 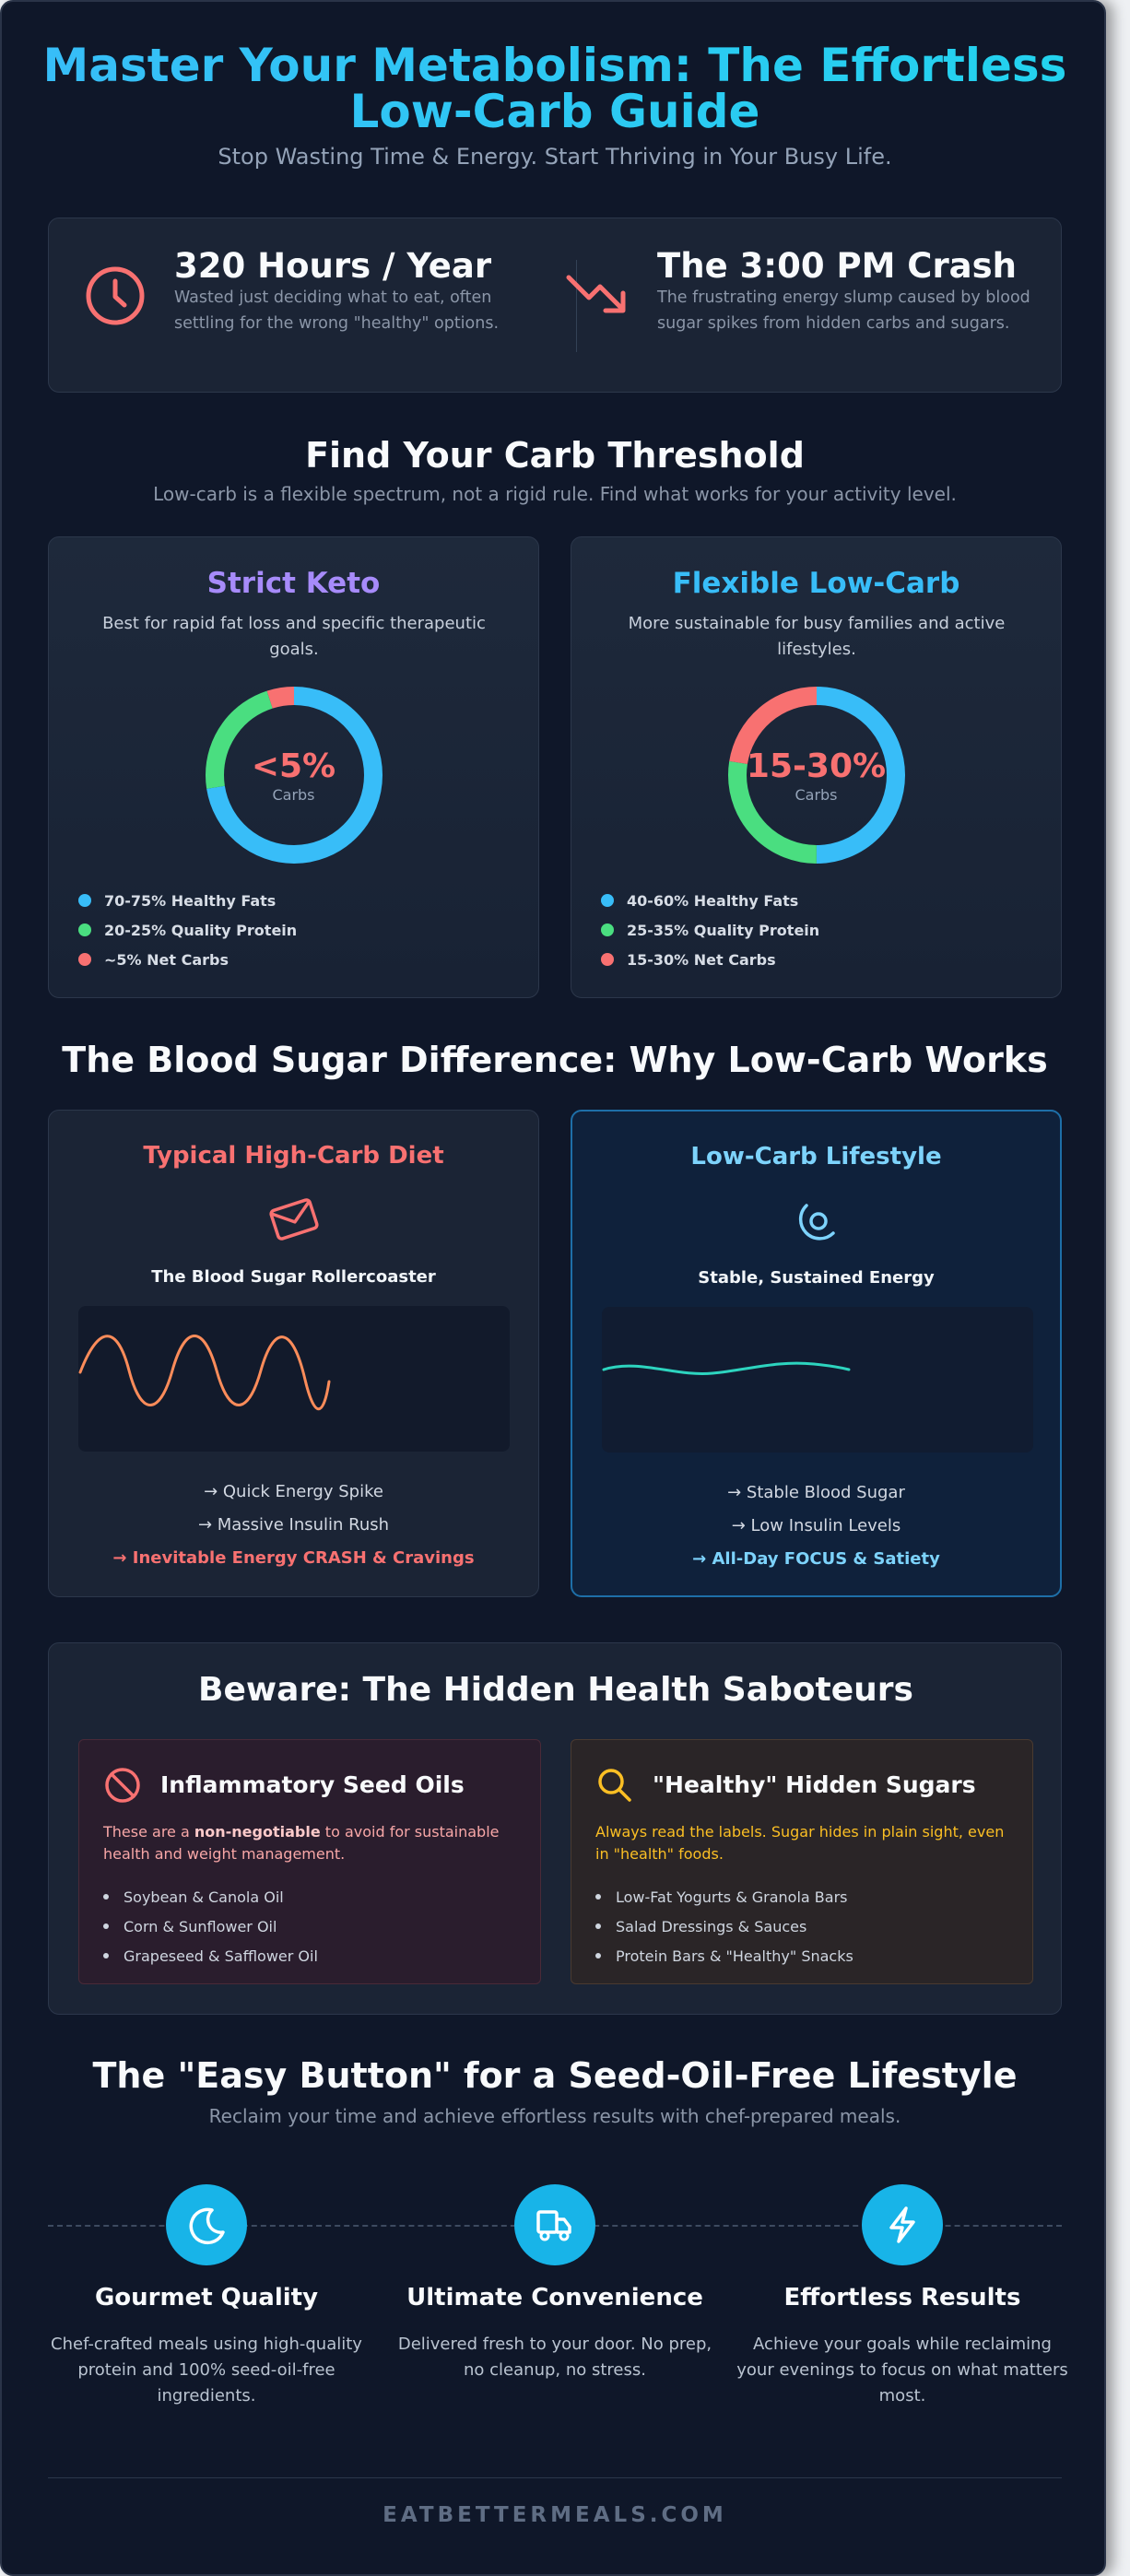 I want to click on legend-label: ~5% Net Carbs, so click(x=167, y=959).